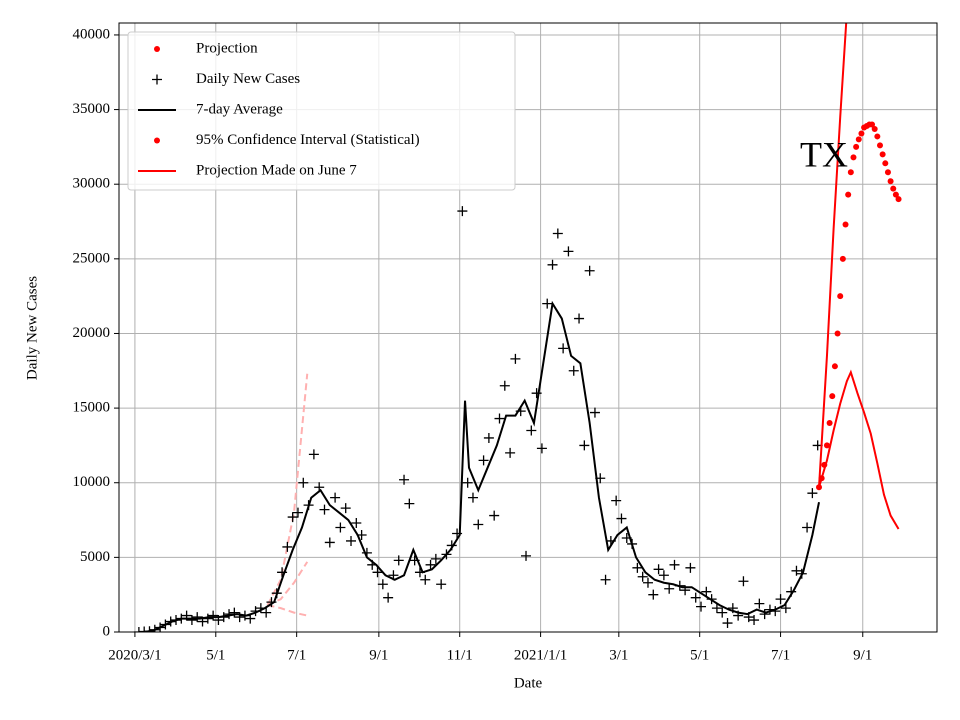 Image resolution: width=960 pixels, height=720 pixels. I want to click on legend-box, so click(321, 111).